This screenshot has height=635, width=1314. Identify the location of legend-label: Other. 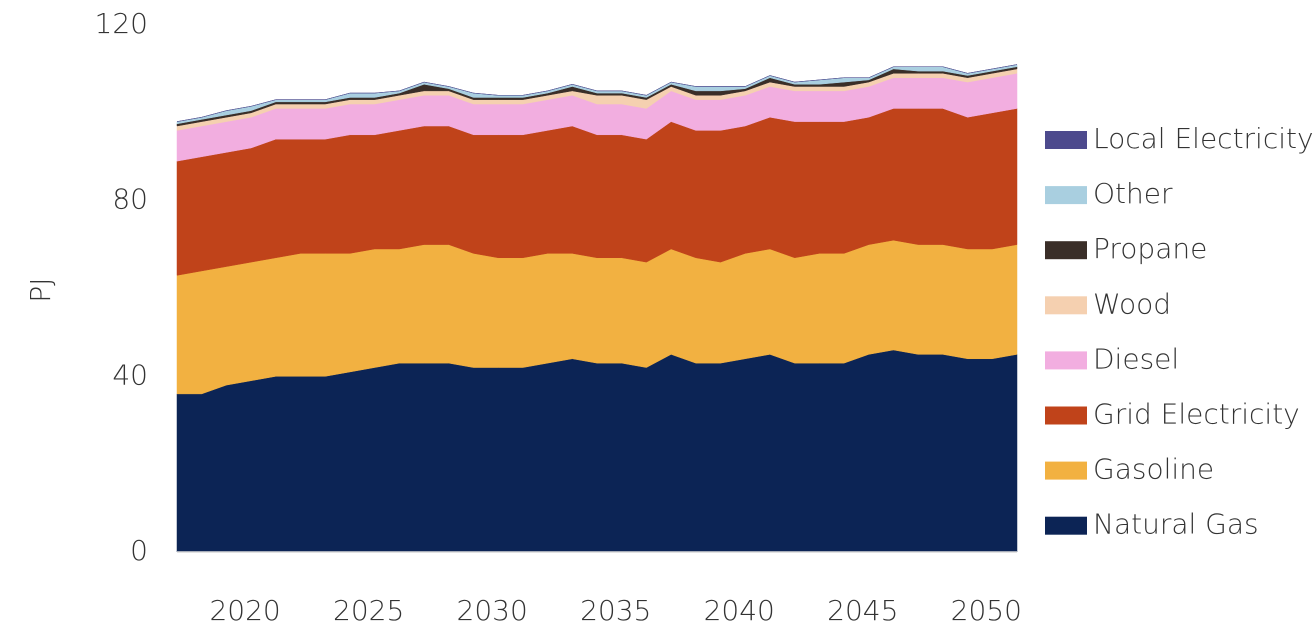
(1133, 193).